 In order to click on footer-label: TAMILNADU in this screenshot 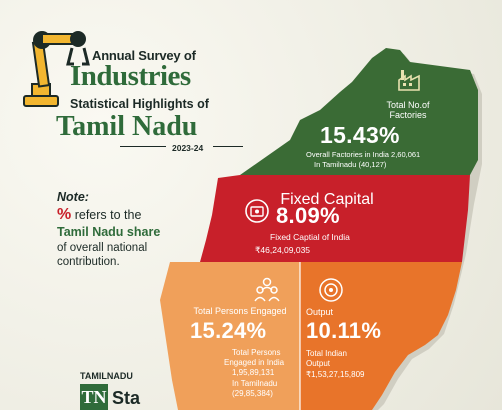, I will do `click(106, 376)`.